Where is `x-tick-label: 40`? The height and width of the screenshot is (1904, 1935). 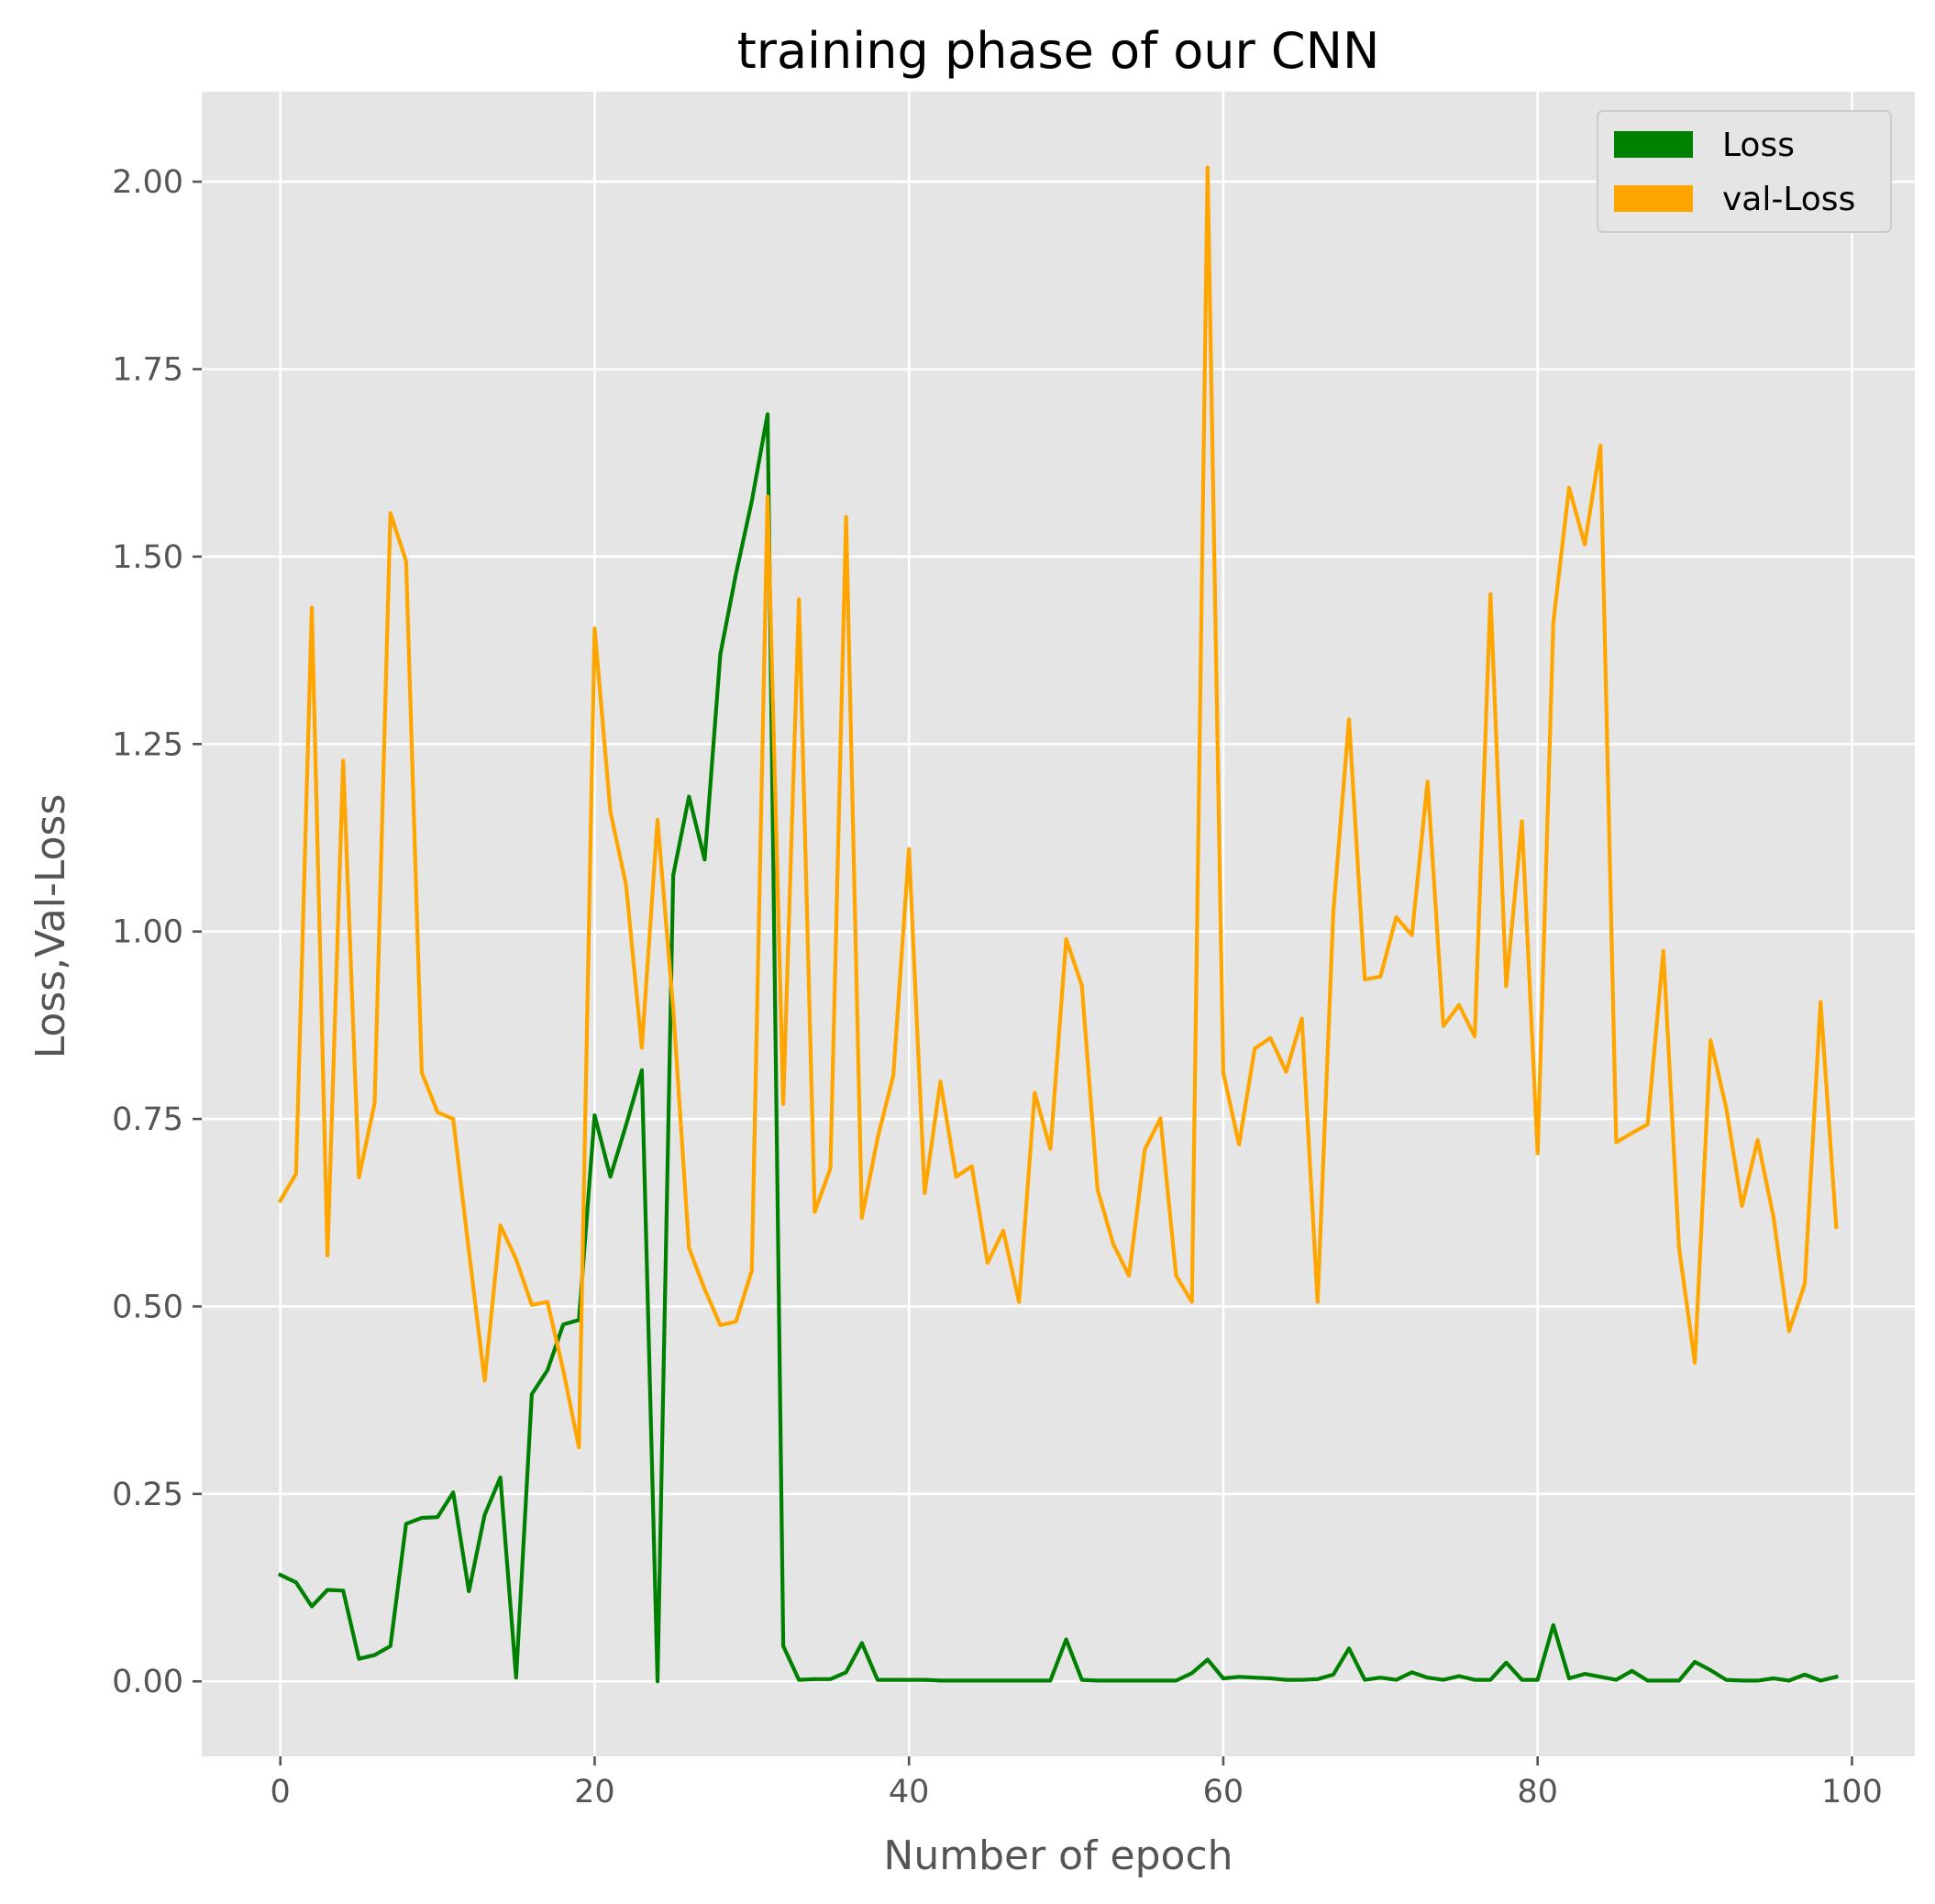 x-tick-label: 40 is located at coordinates (909, 1792).